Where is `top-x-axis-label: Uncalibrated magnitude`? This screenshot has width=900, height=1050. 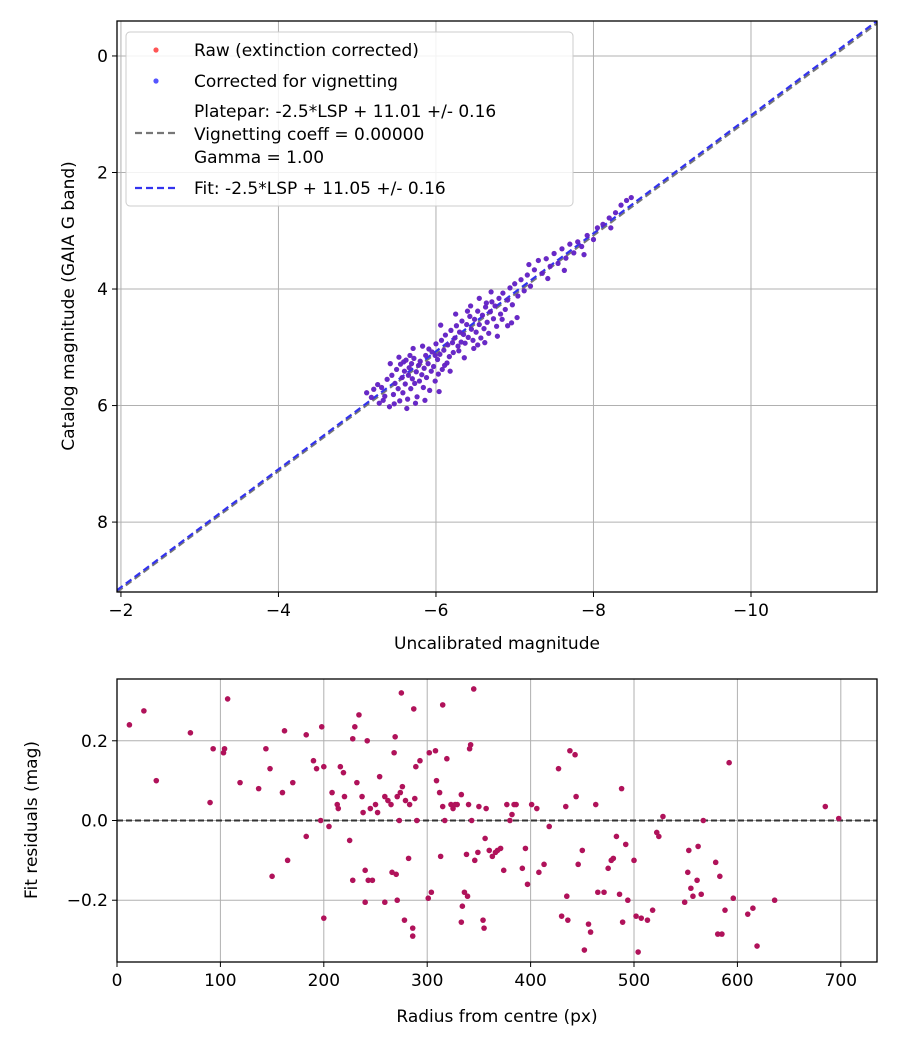
top-x-axis-label: Uncalibrated magnitude is located at coordinates (497, 644).